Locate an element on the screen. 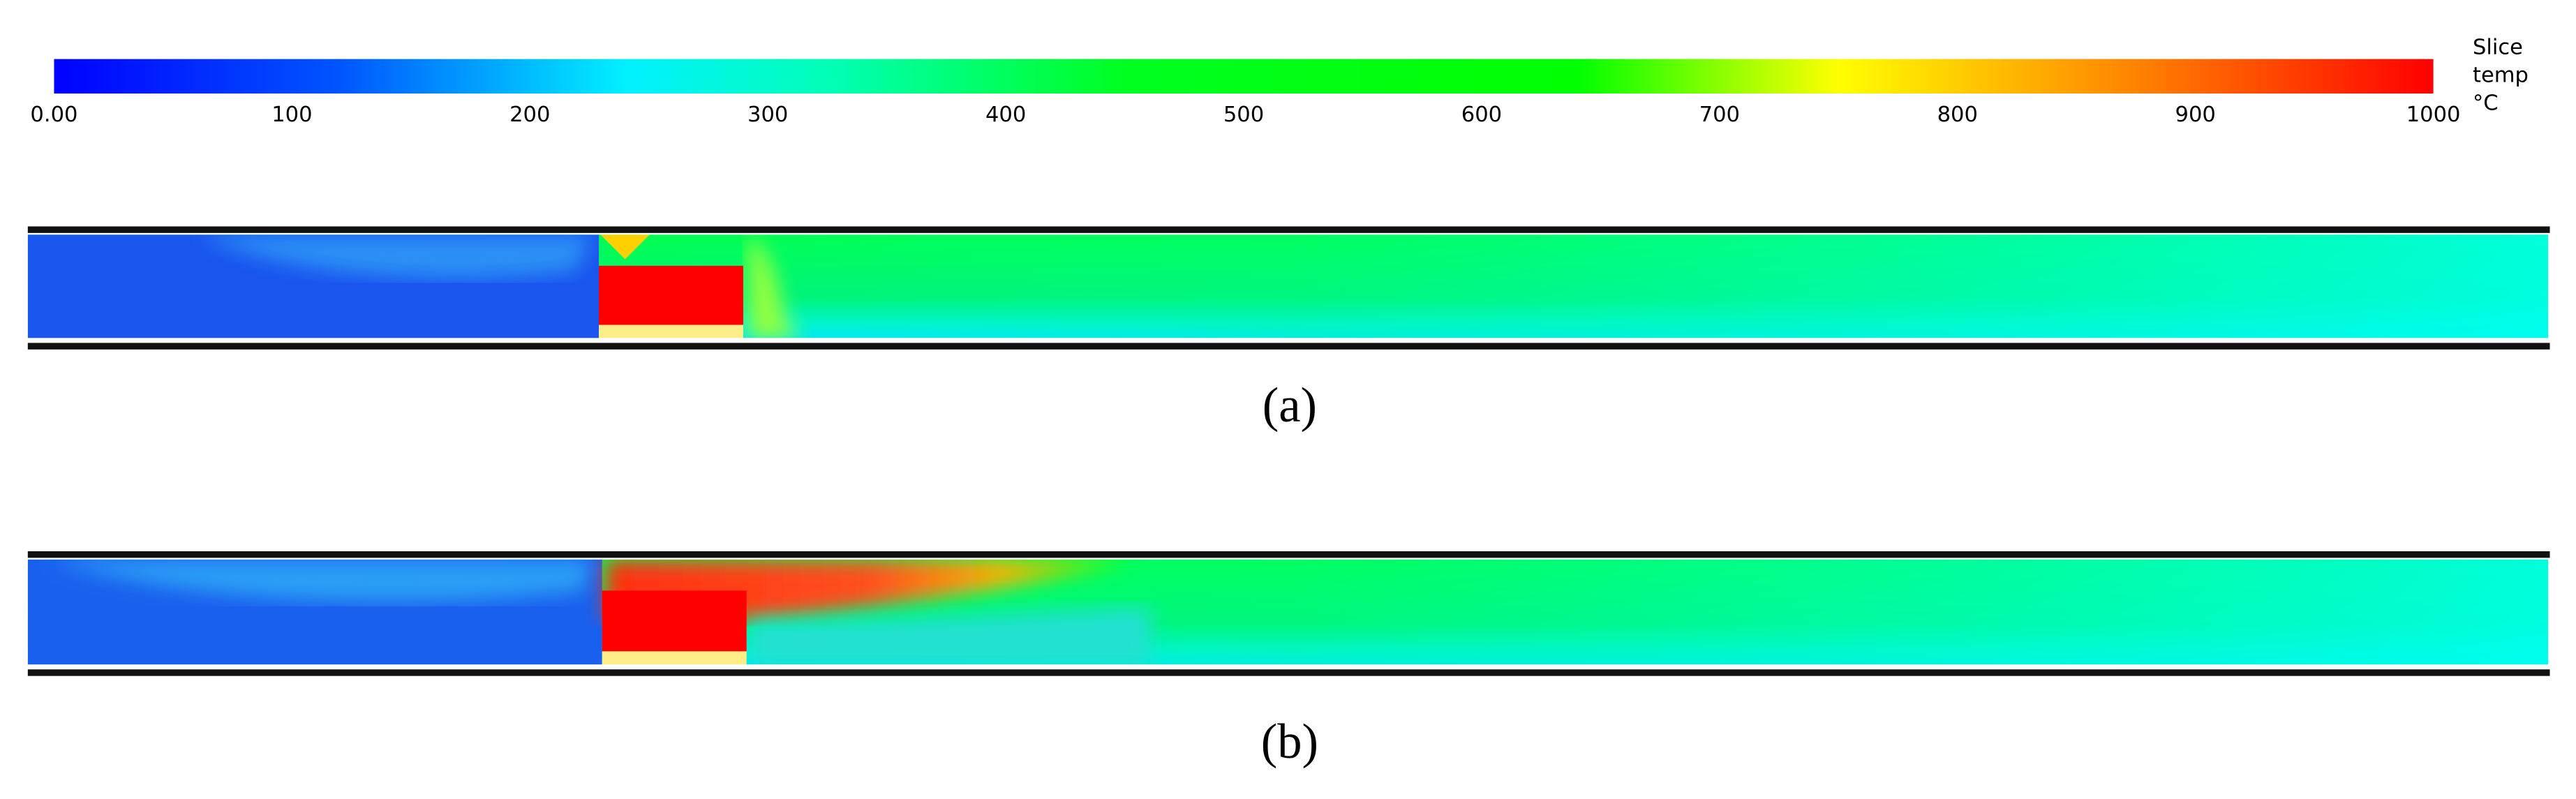 The width and height of the screenshot is (2576, 799). colorbar-unit: °C is located at coordinates (2486, 104).